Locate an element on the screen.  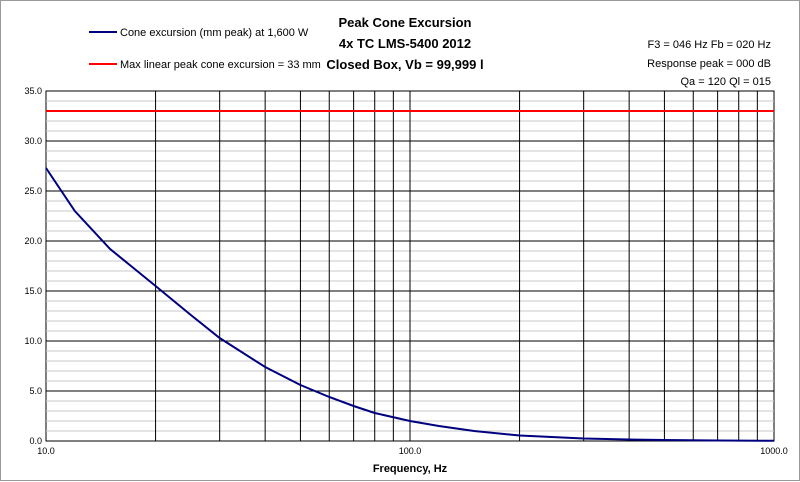
y-tick-label: 5.0 is located at coordinates (35, 391).